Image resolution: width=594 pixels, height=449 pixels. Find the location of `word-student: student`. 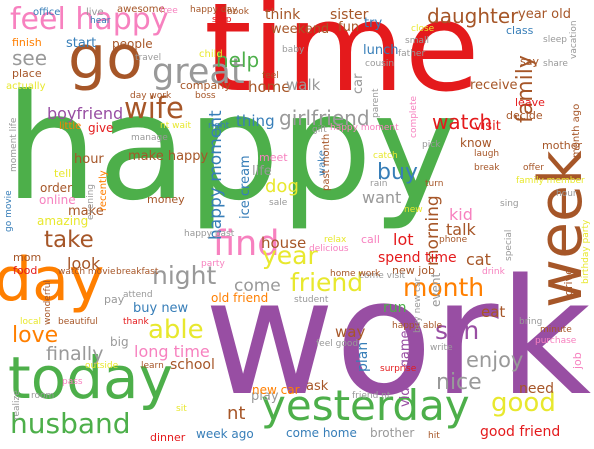

word-student: student is located at coordinates (311, 300).